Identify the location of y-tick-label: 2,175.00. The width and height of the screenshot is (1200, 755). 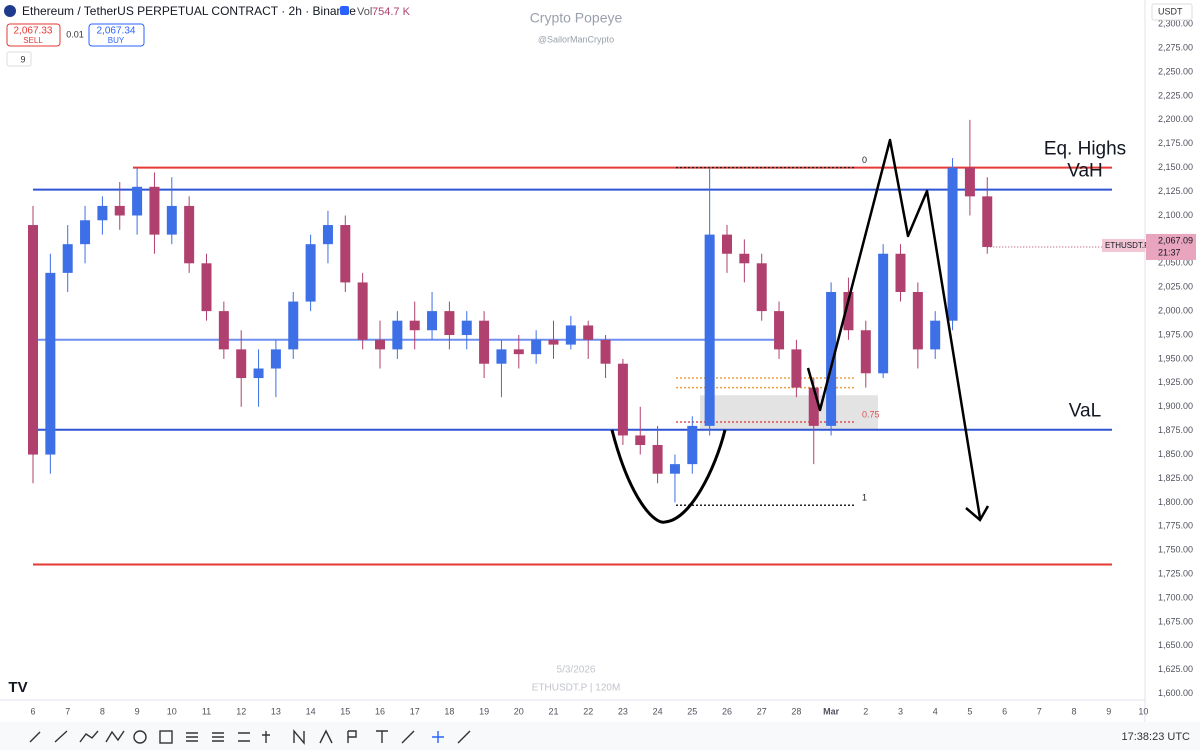
(1175, 143).